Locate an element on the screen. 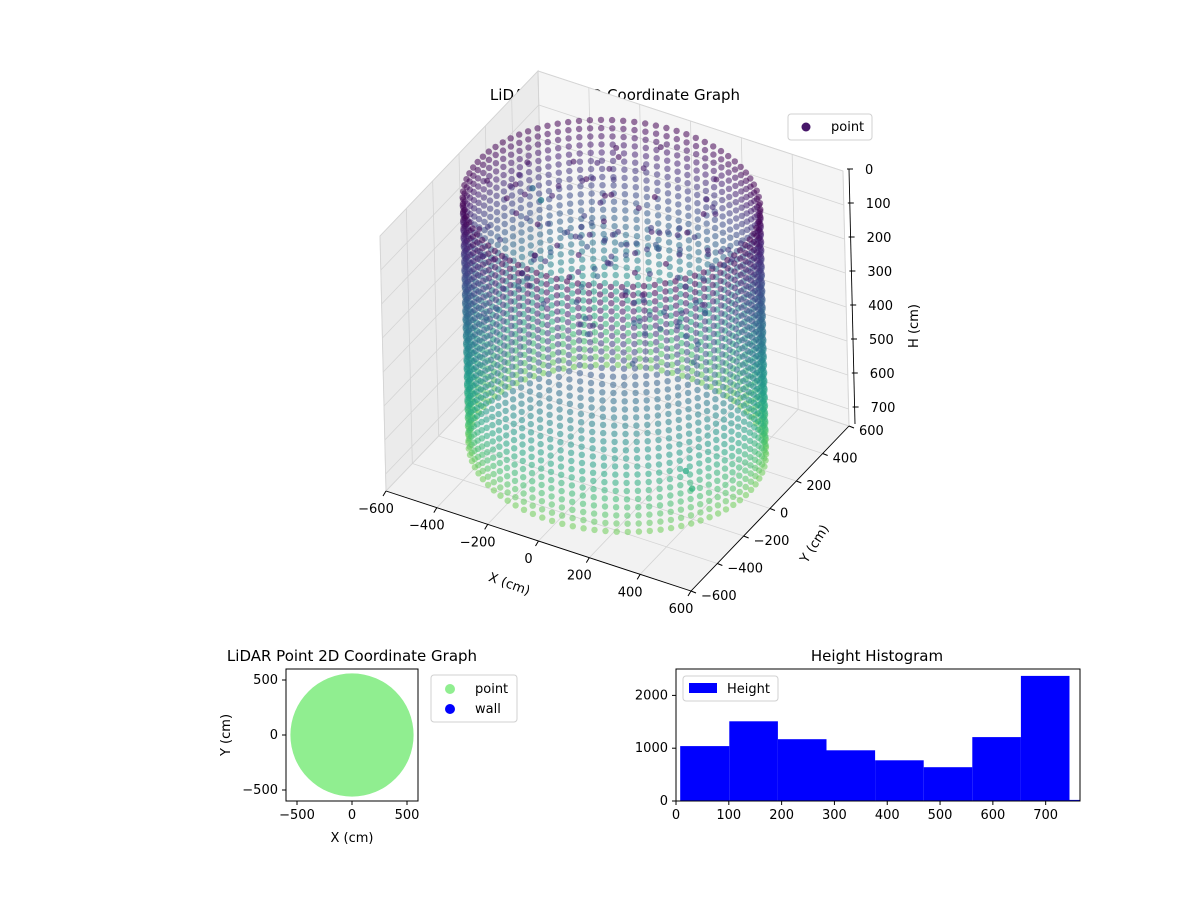 The image size is (1200, 900). histogram-title: Height Histogram is located at coordinates (877, 656).